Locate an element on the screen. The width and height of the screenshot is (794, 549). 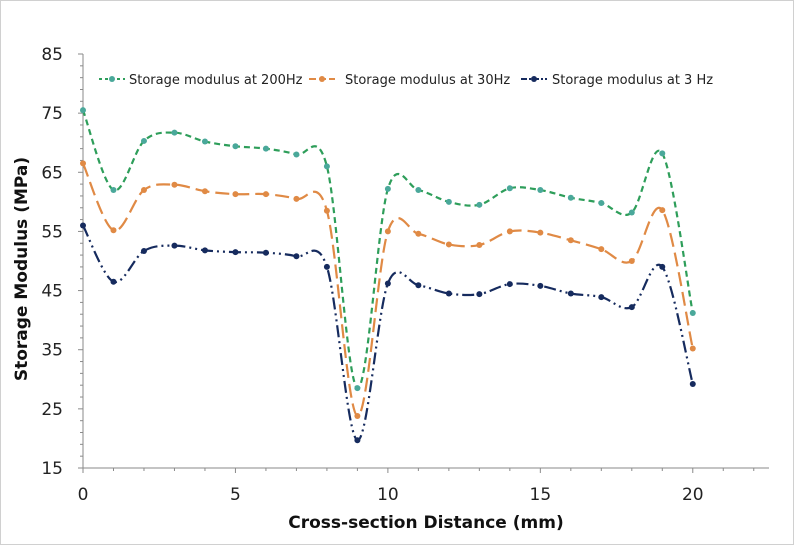
x-tick-label: 10 is located at coordinates (388, 495).